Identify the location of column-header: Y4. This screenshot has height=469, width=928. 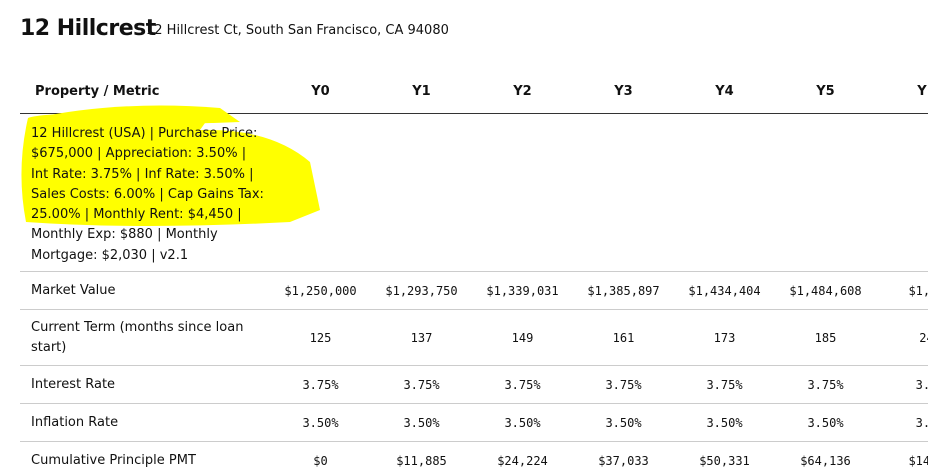
(724, 92).